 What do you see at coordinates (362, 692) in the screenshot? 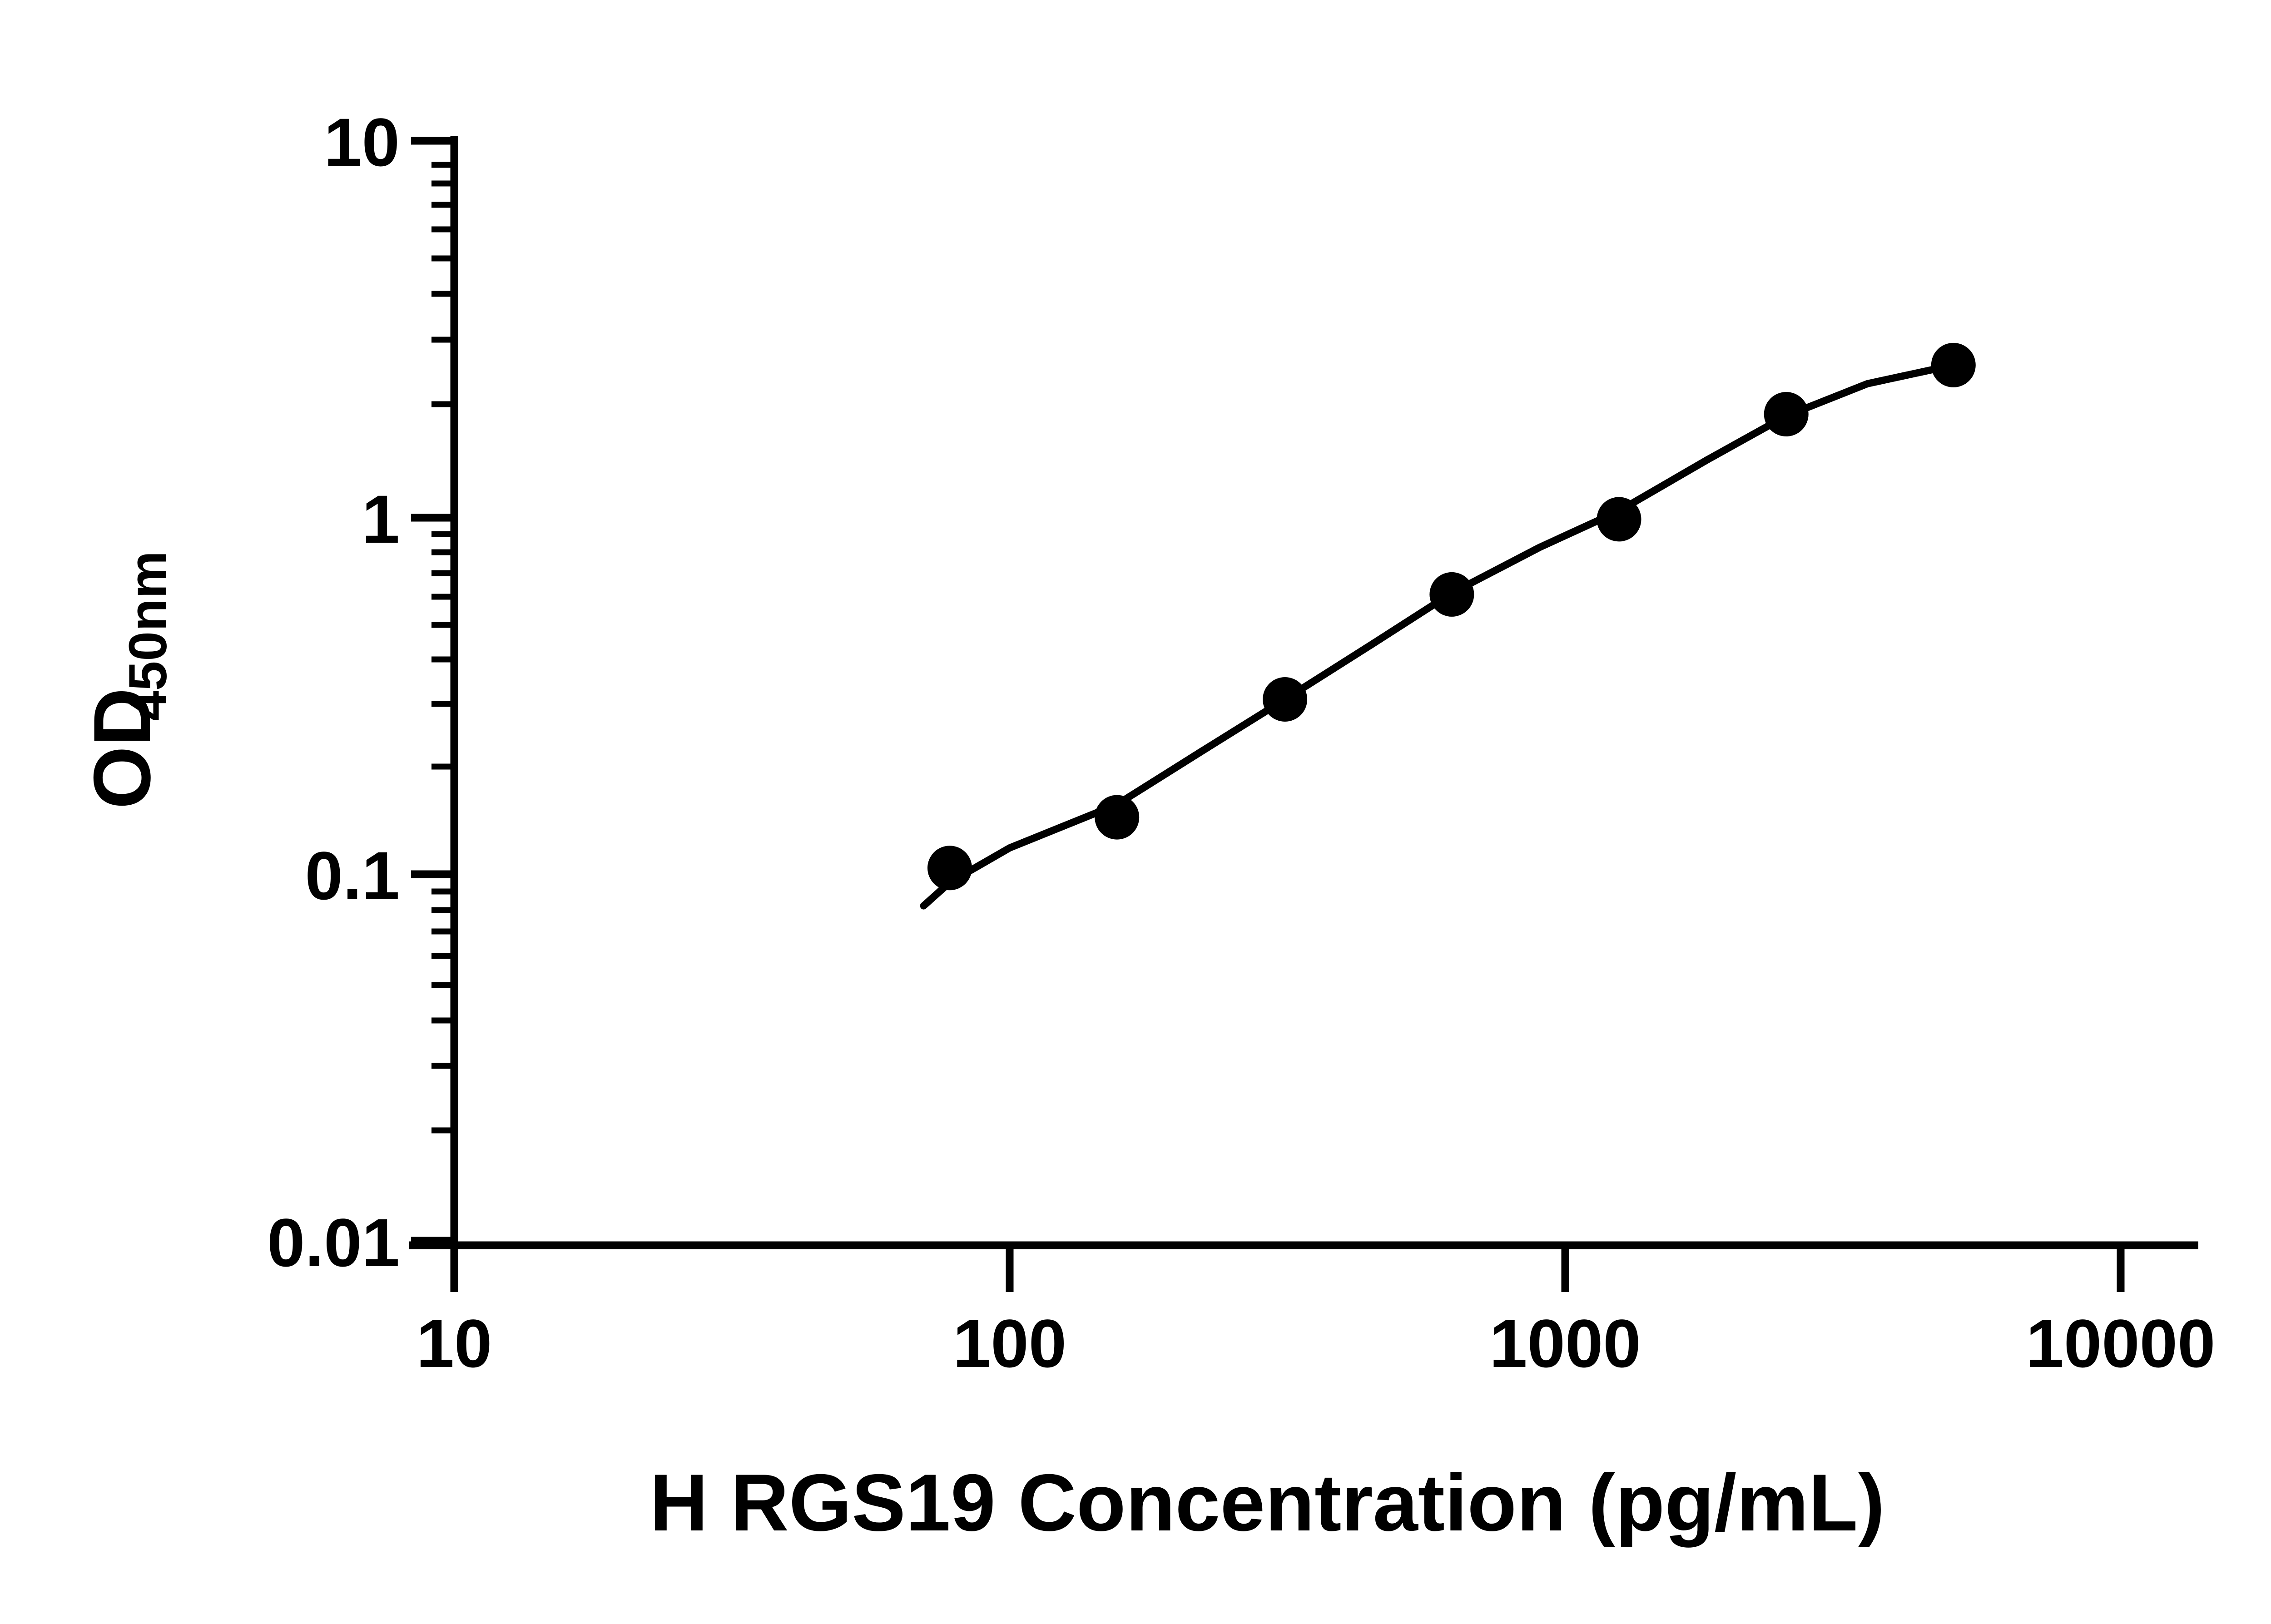
I see `y-axis-group: 10 1 0.1 0.01` at bounding box center [362, 692].